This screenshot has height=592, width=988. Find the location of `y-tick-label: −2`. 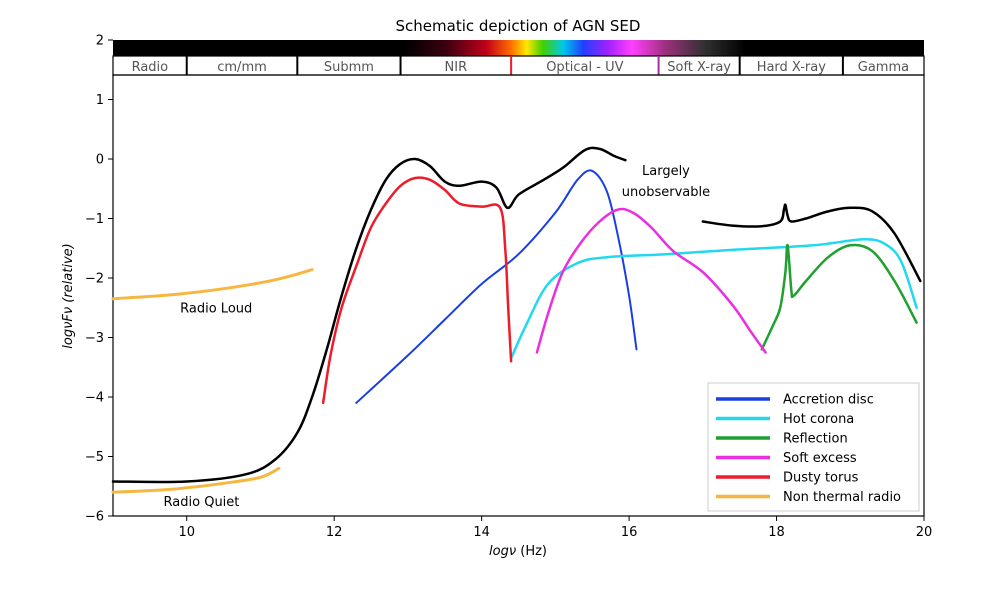

y-tick-label: −2 is located at coordinates (94, 279).